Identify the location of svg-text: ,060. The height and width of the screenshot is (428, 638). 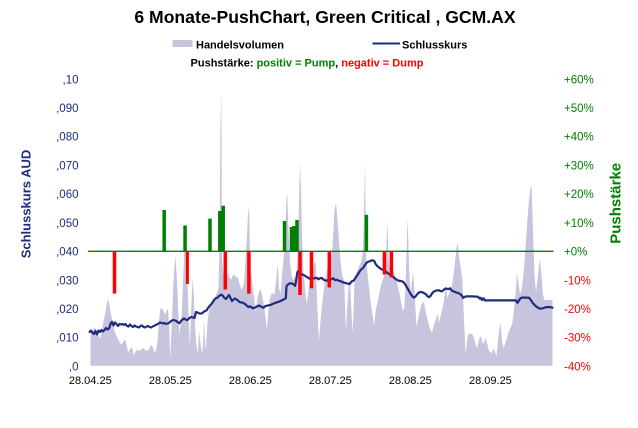
(67, 195).